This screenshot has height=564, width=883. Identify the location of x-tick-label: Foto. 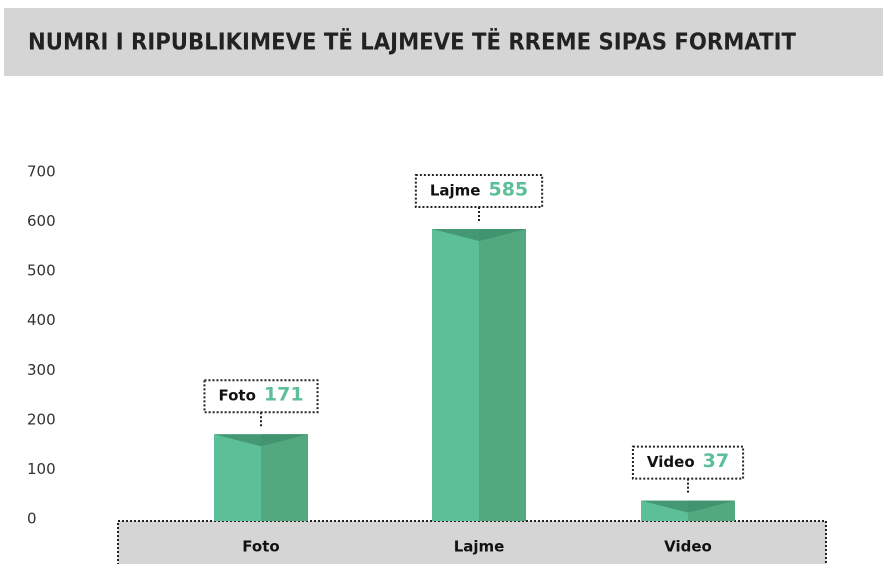
(260, 547).